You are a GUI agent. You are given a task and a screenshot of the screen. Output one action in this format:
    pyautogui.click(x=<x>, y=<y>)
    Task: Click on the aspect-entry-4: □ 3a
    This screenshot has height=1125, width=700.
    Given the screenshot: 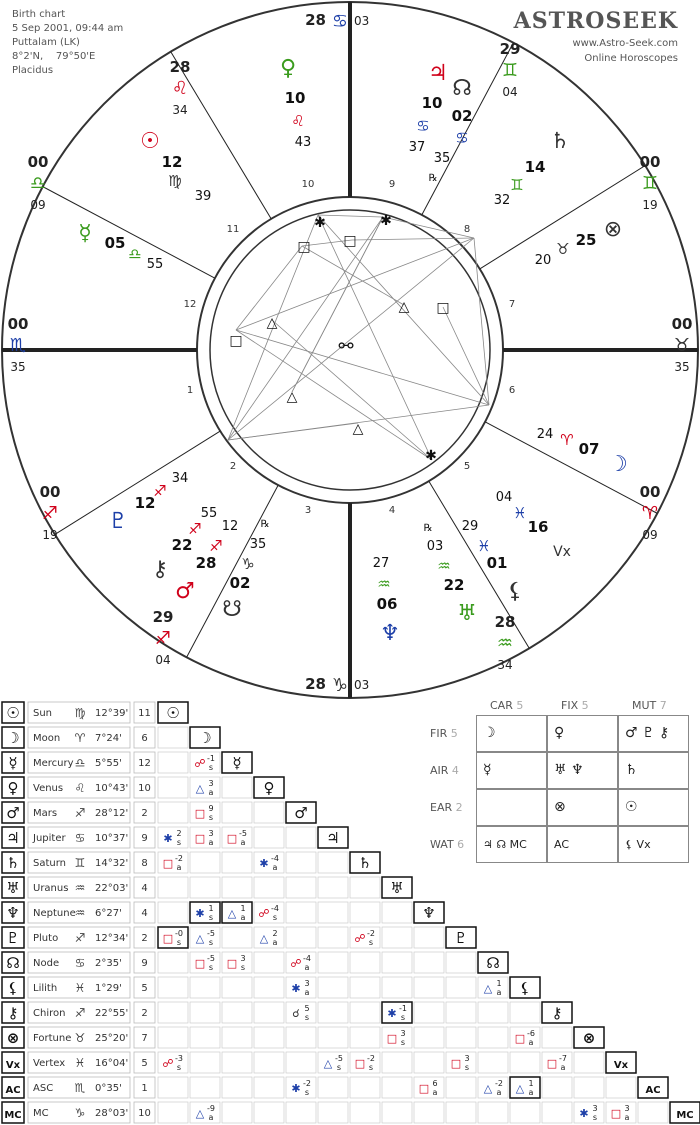 What is the action you would take?
    pyautogui.click(x=204, y=838)
    